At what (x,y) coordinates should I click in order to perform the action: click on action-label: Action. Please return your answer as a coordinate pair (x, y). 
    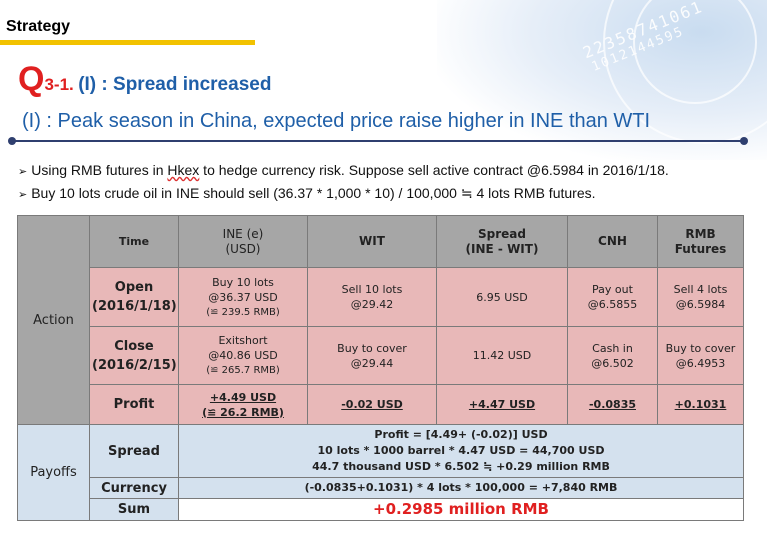
    Looking at the image, I should click on (53, 320).